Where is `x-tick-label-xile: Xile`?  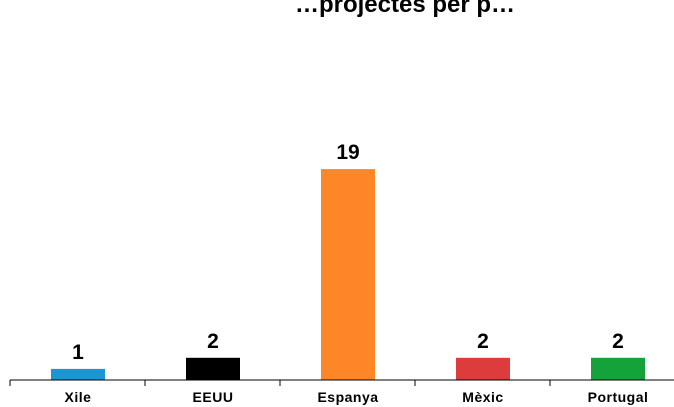
x-tick-label-xile: Xile is located at coordinates (78, 397).